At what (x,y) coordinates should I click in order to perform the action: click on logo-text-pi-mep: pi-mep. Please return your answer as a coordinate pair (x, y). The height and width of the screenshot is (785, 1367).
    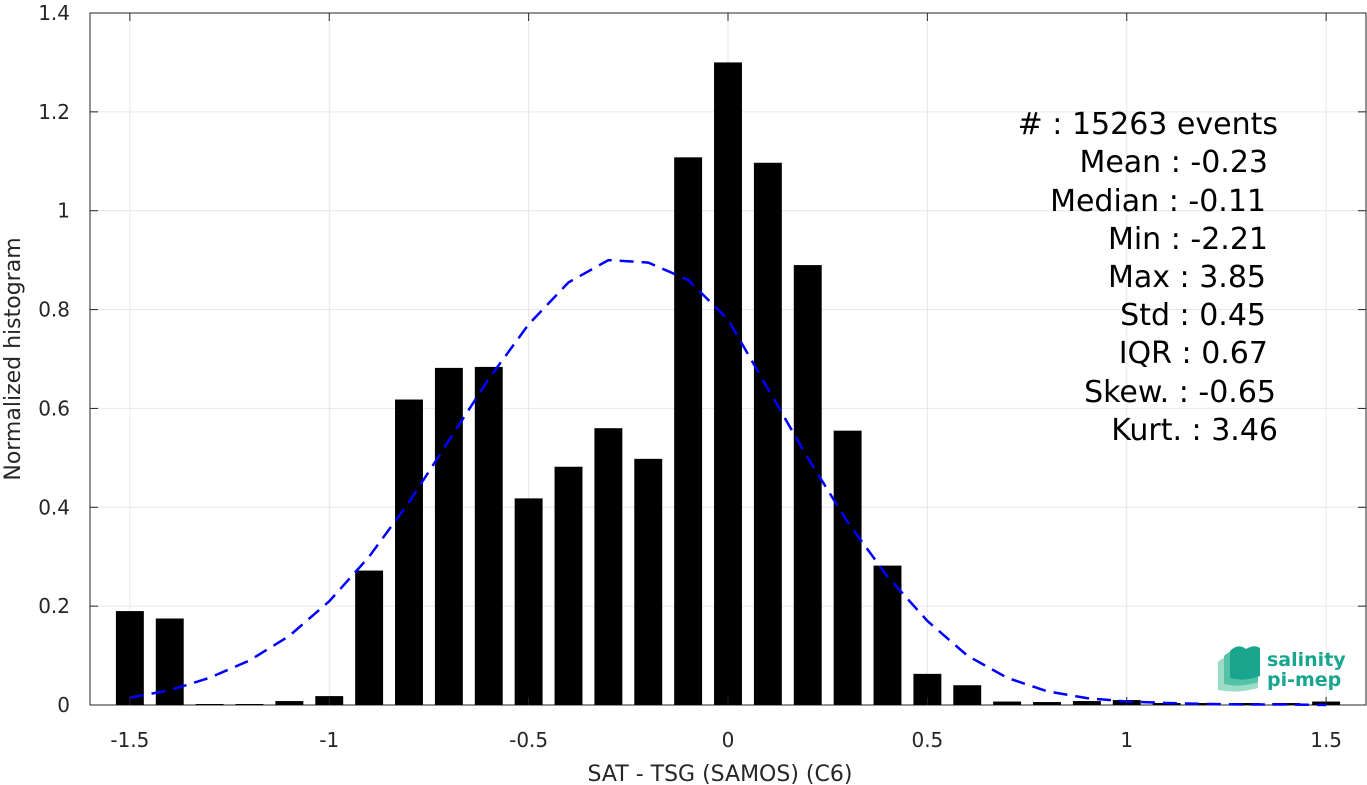
    Looking at the image, I should click on (1304, 680).